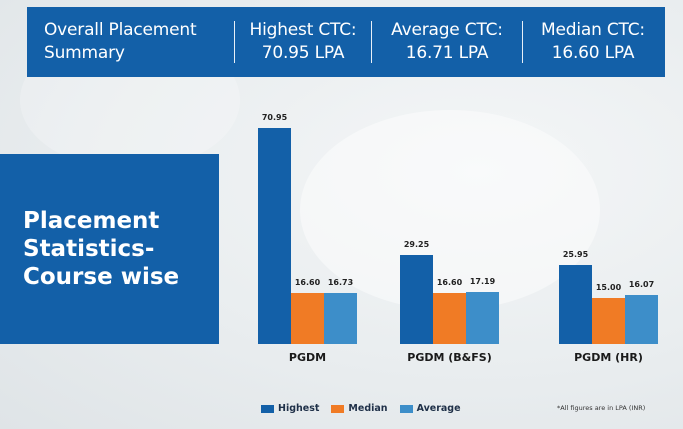  Describe the element at coordinates (438, 408) in the screenshot. I see `legend-label-average: Average` at that location.